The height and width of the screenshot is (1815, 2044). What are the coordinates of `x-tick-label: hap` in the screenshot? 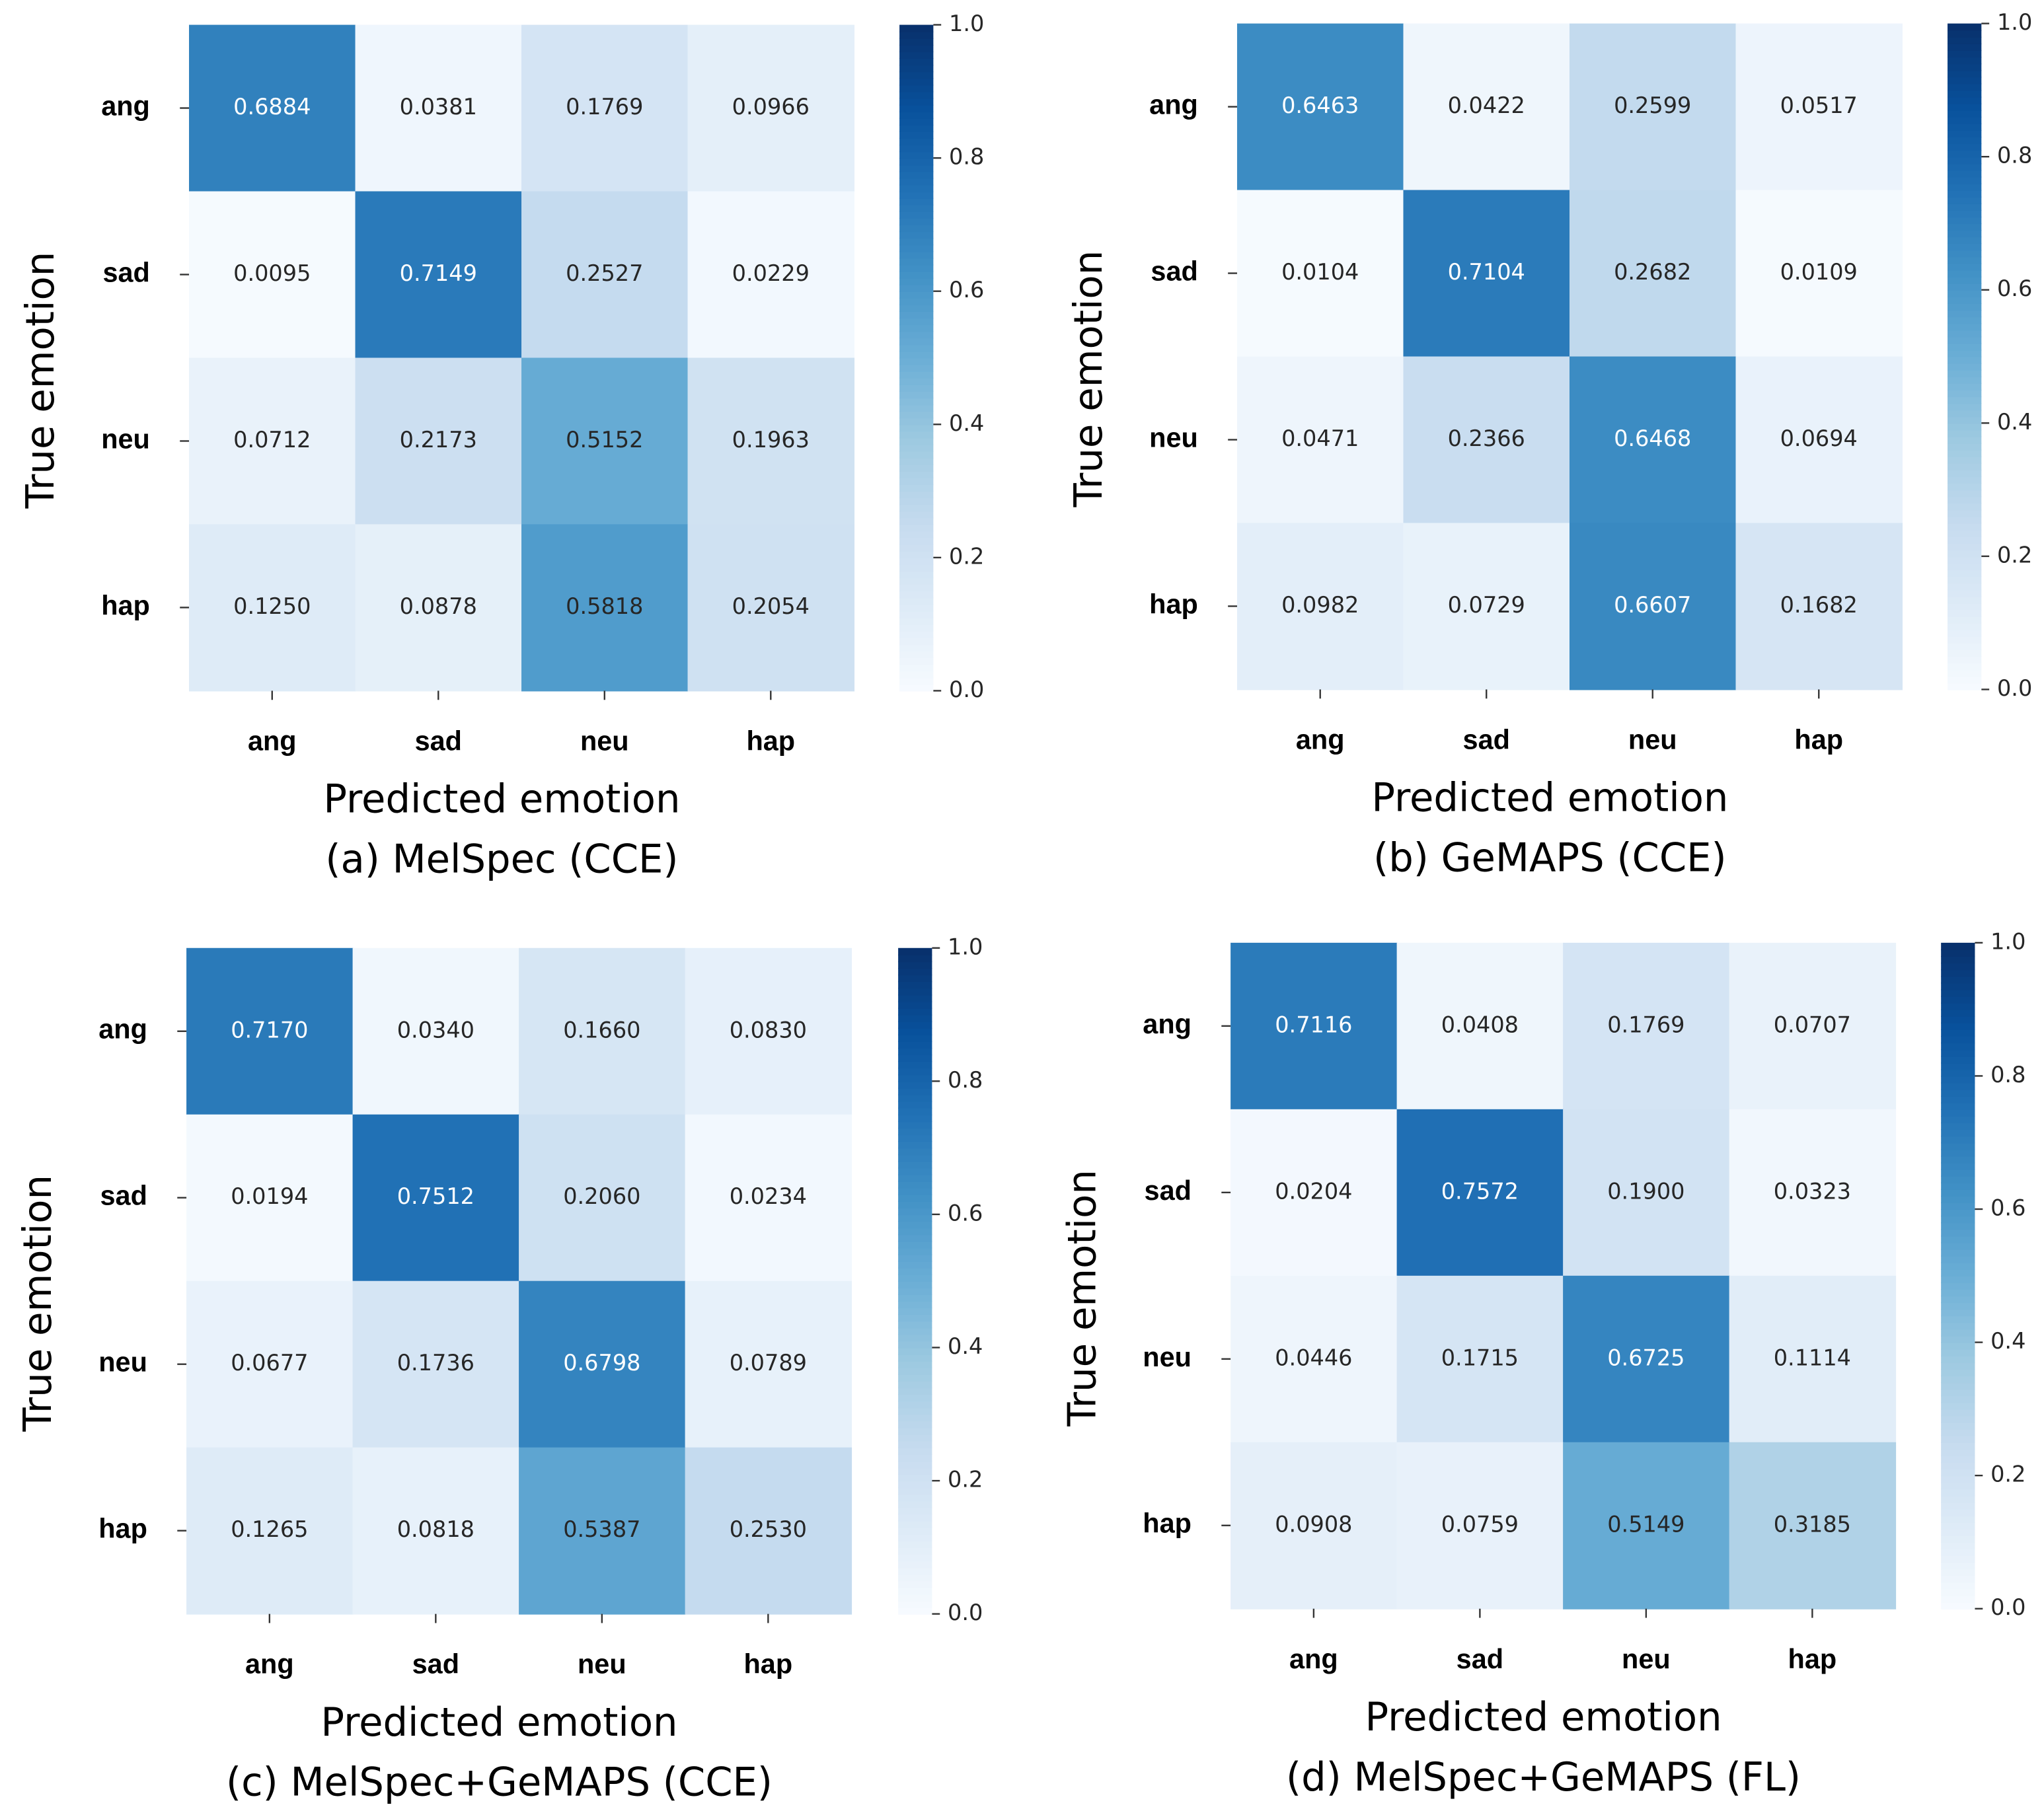 It's located at (769, 1664).